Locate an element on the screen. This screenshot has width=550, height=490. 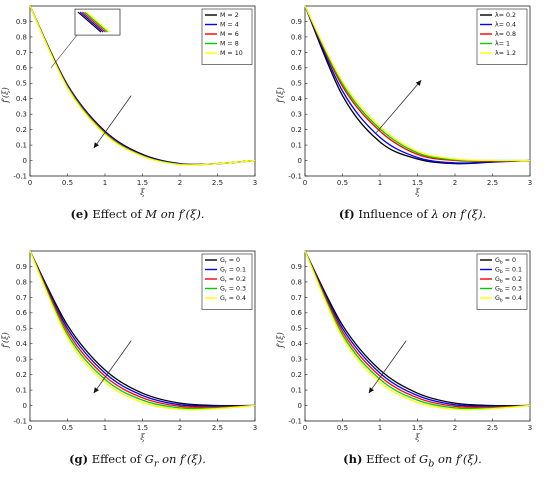
legend-label: Gb = 0.2 is located at coordinates (508, 280).